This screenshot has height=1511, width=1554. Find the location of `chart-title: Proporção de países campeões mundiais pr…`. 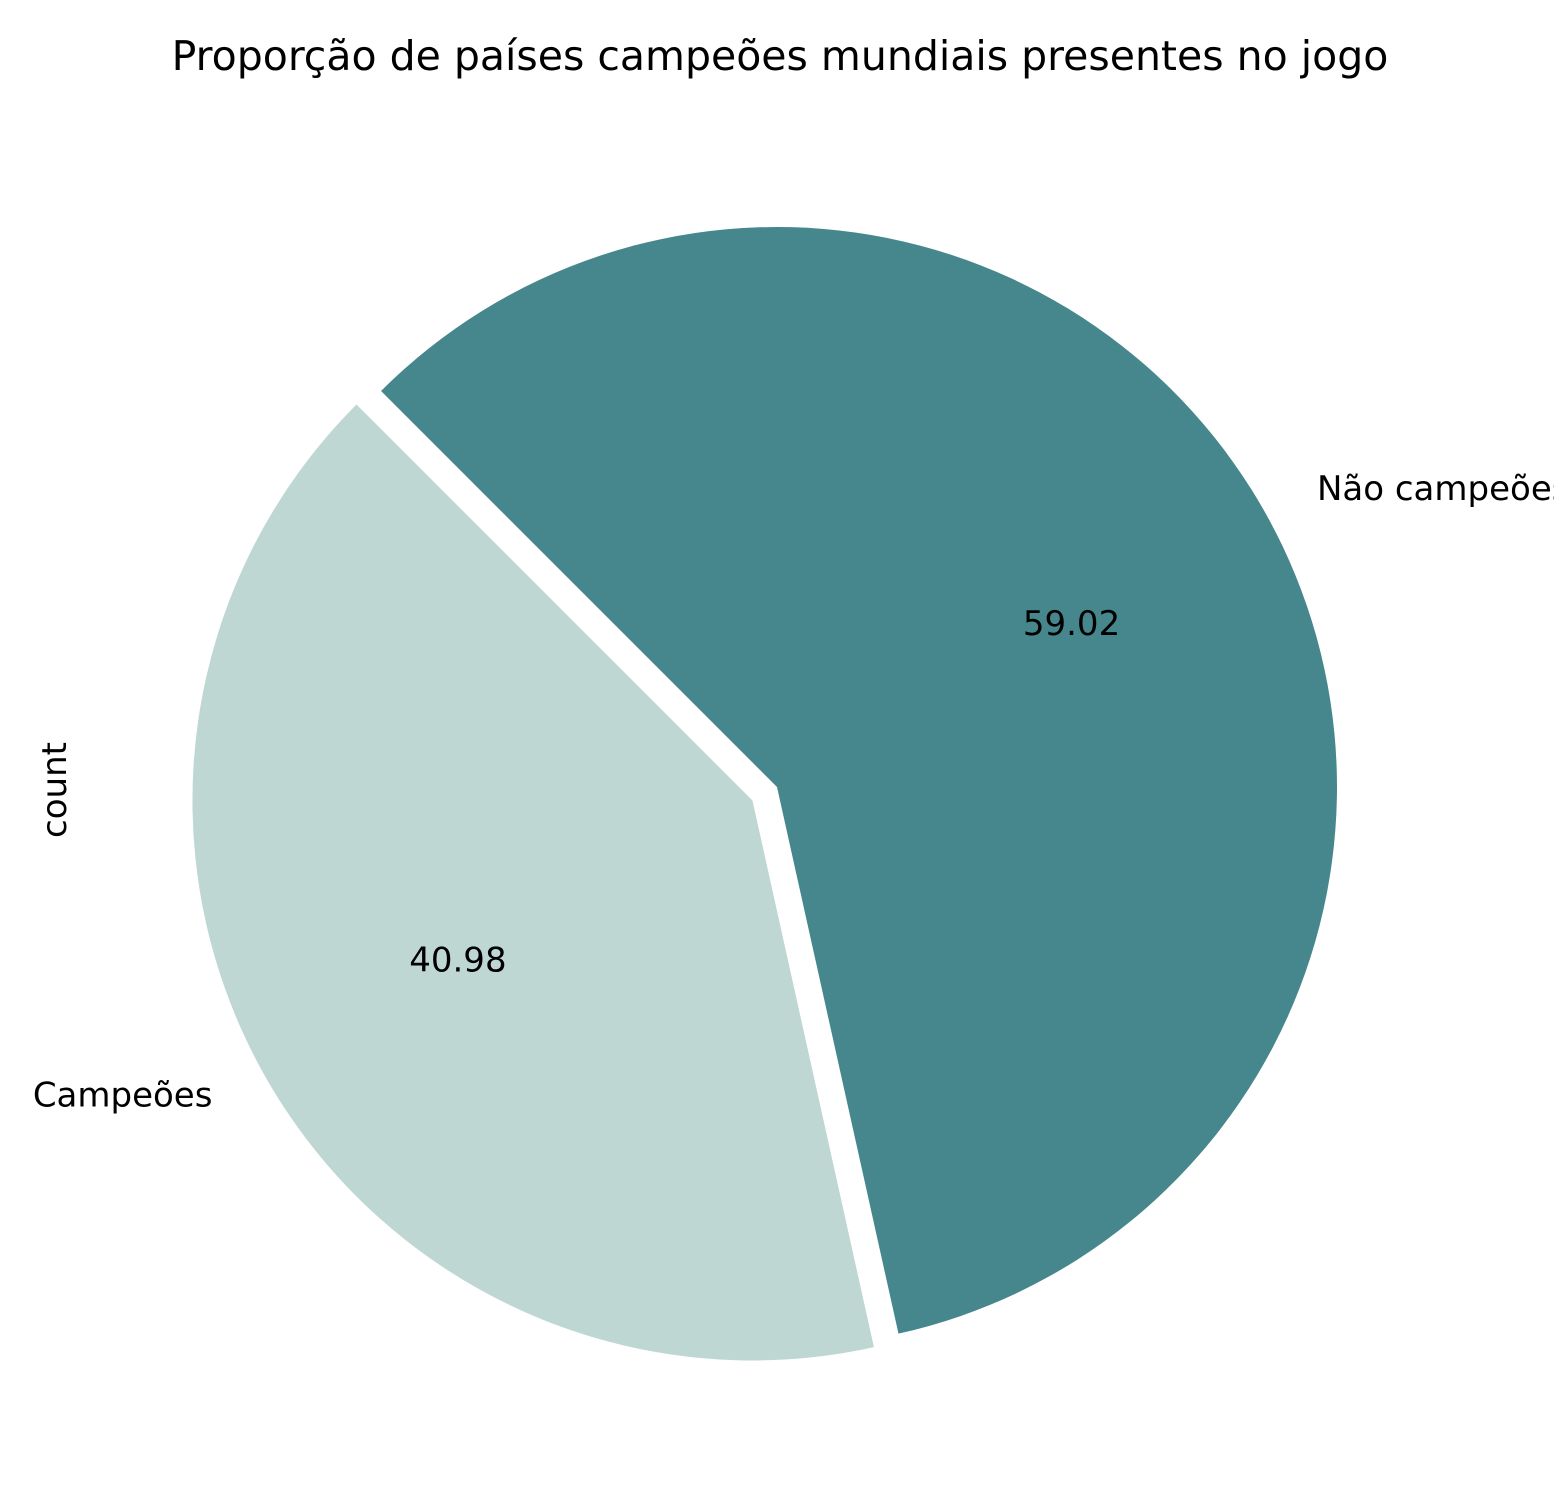

chart-title: Proporção de países campeões mundiais pr… is located at coordinates (780, 56).